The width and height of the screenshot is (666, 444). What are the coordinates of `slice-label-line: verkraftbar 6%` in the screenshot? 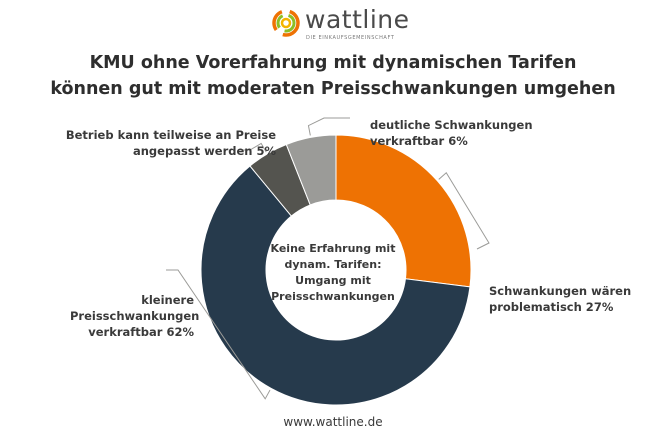 It's located at (419, 141).